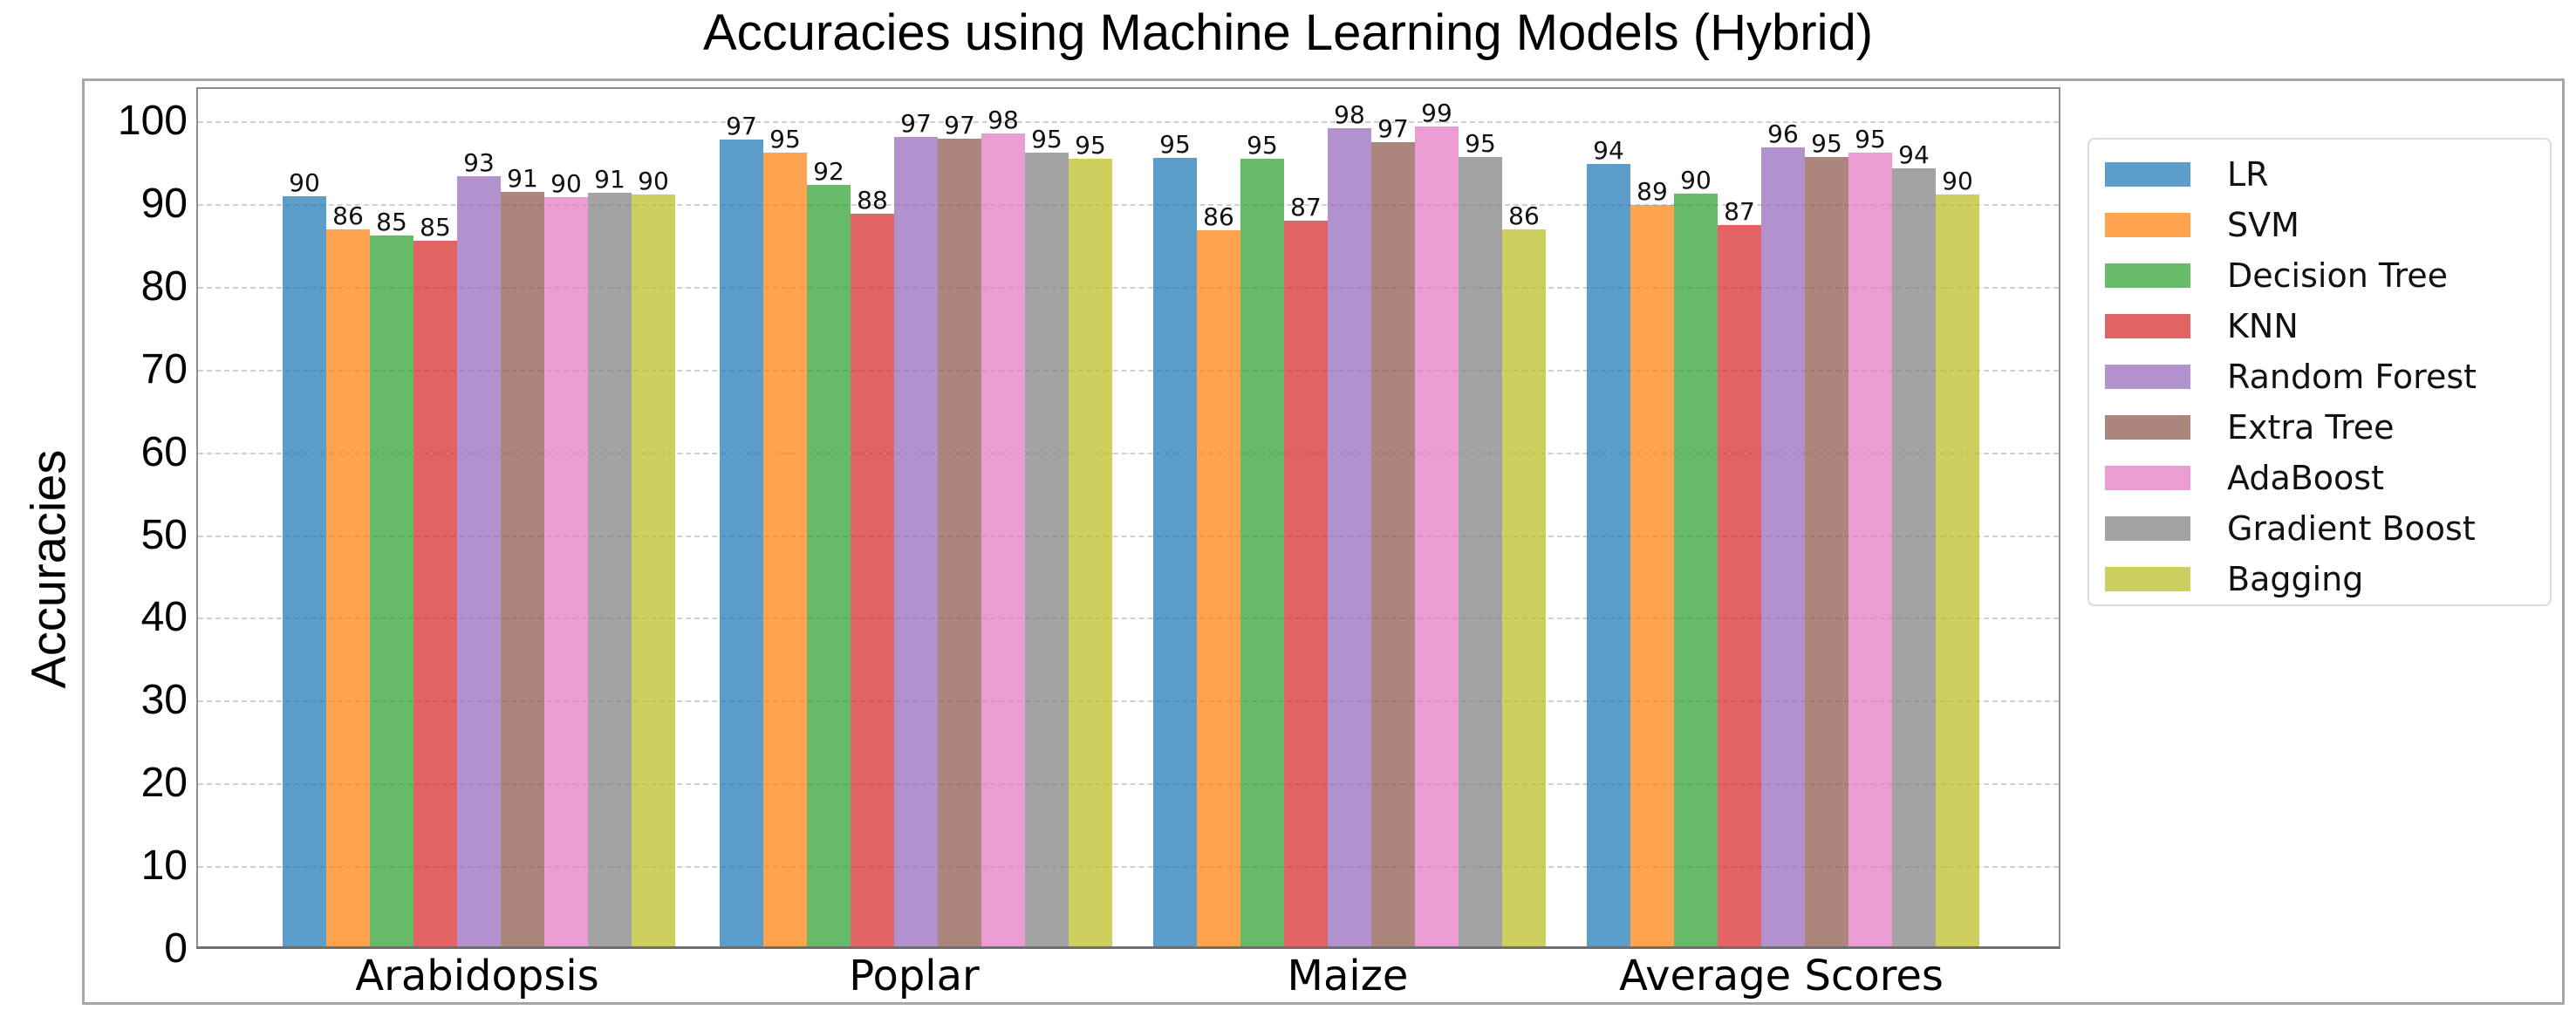 This screenshot has width=2576, height=1010. I want to click on x-tick-label: Poplar, so click(914, 976).